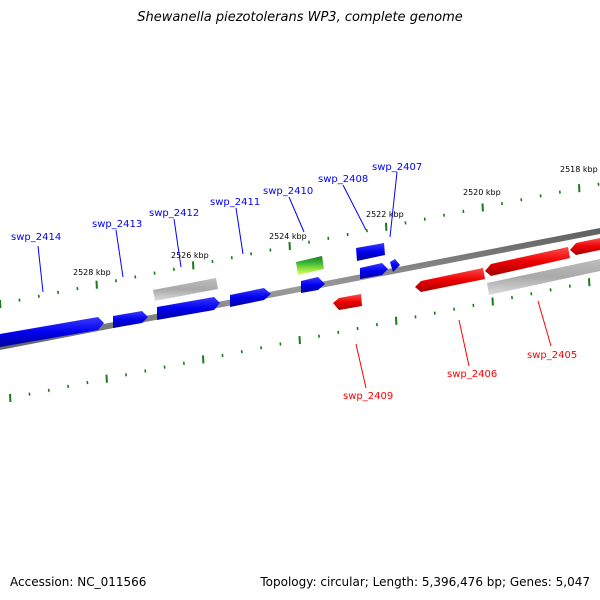  Describe the element at coordinates (552, 355) in the screenshot. I see `gene-label-swp-2405: swp_2405` at that location.